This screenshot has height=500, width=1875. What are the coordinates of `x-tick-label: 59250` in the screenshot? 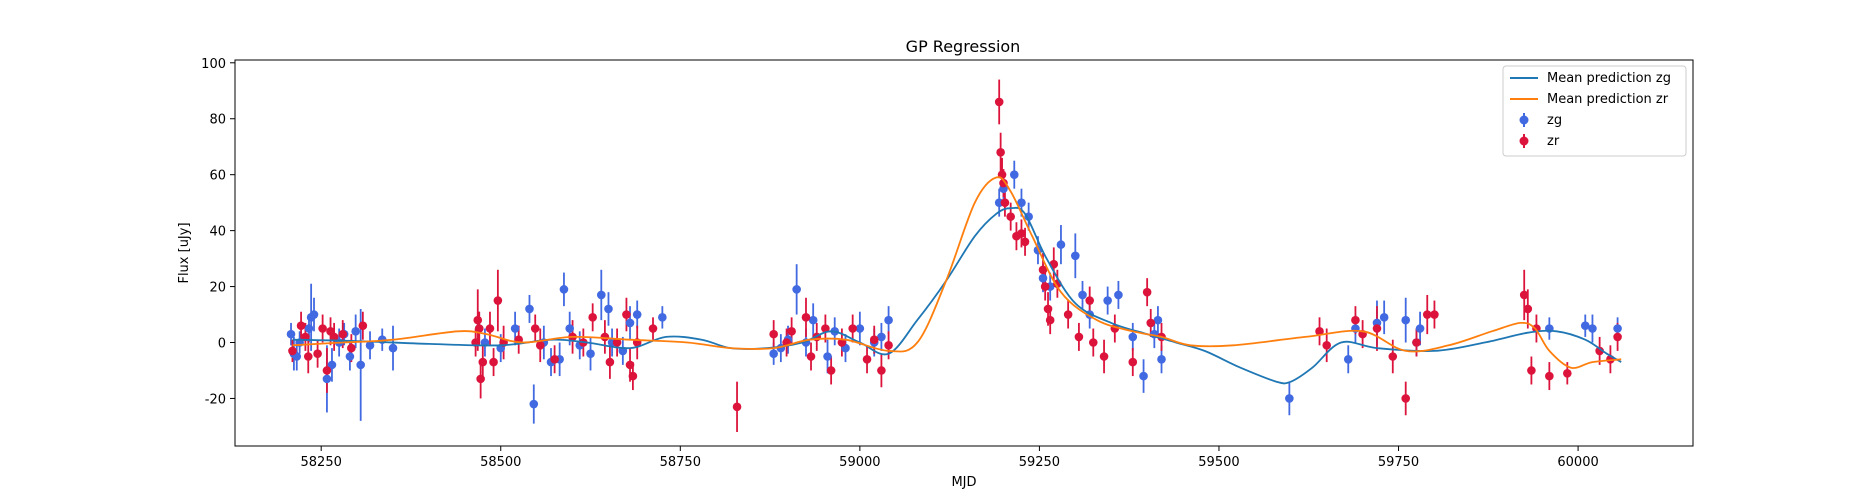 It's located at (1039, 462).